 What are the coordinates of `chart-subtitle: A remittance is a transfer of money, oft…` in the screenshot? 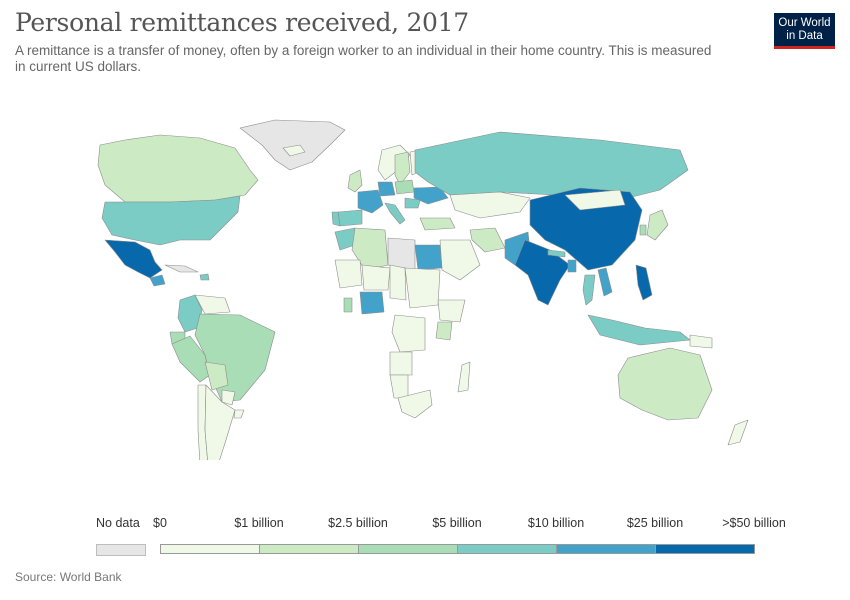 It's located at (363, 58).